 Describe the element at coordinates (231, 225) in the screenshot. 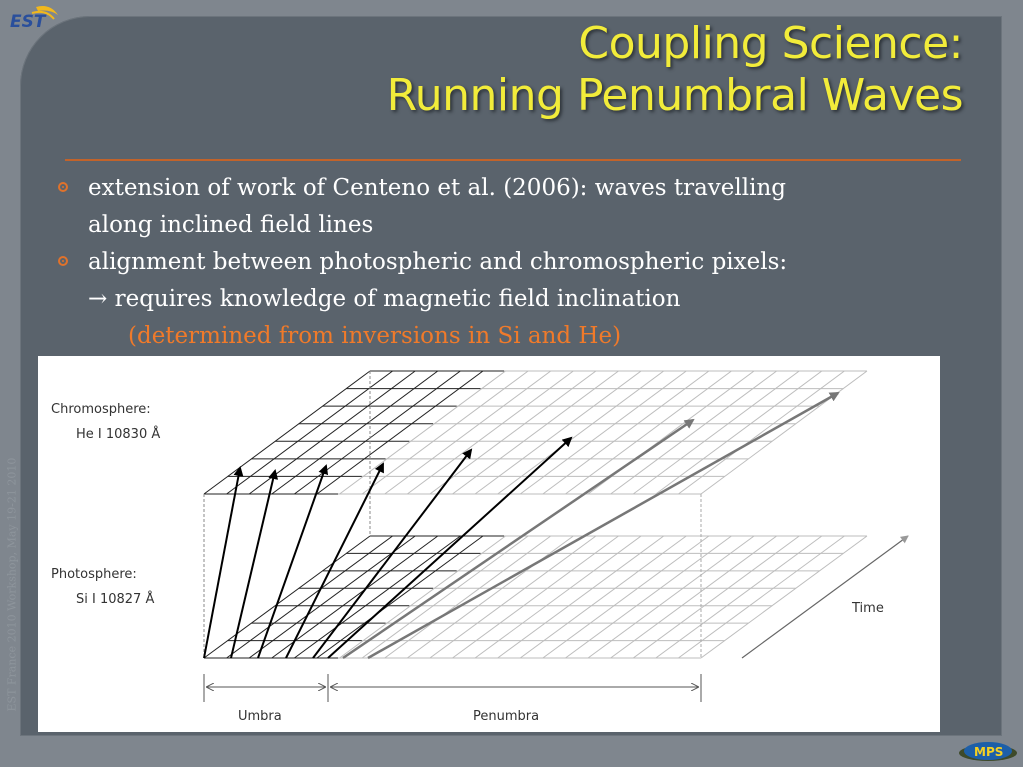

I see `bullet-1-line-2: along inclined field lines` at that location.